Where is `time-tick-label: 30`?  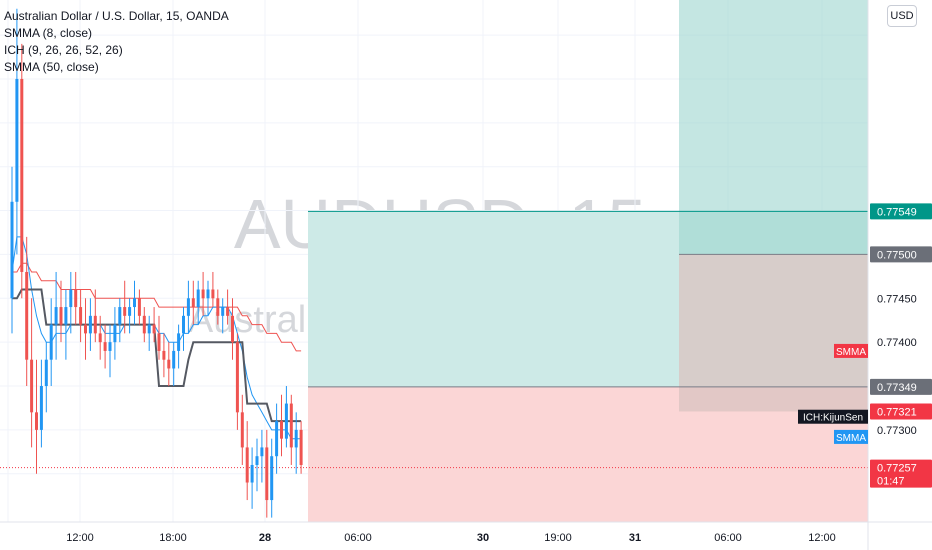
time-tick-label: 30 is located at coordinates (483, 538).